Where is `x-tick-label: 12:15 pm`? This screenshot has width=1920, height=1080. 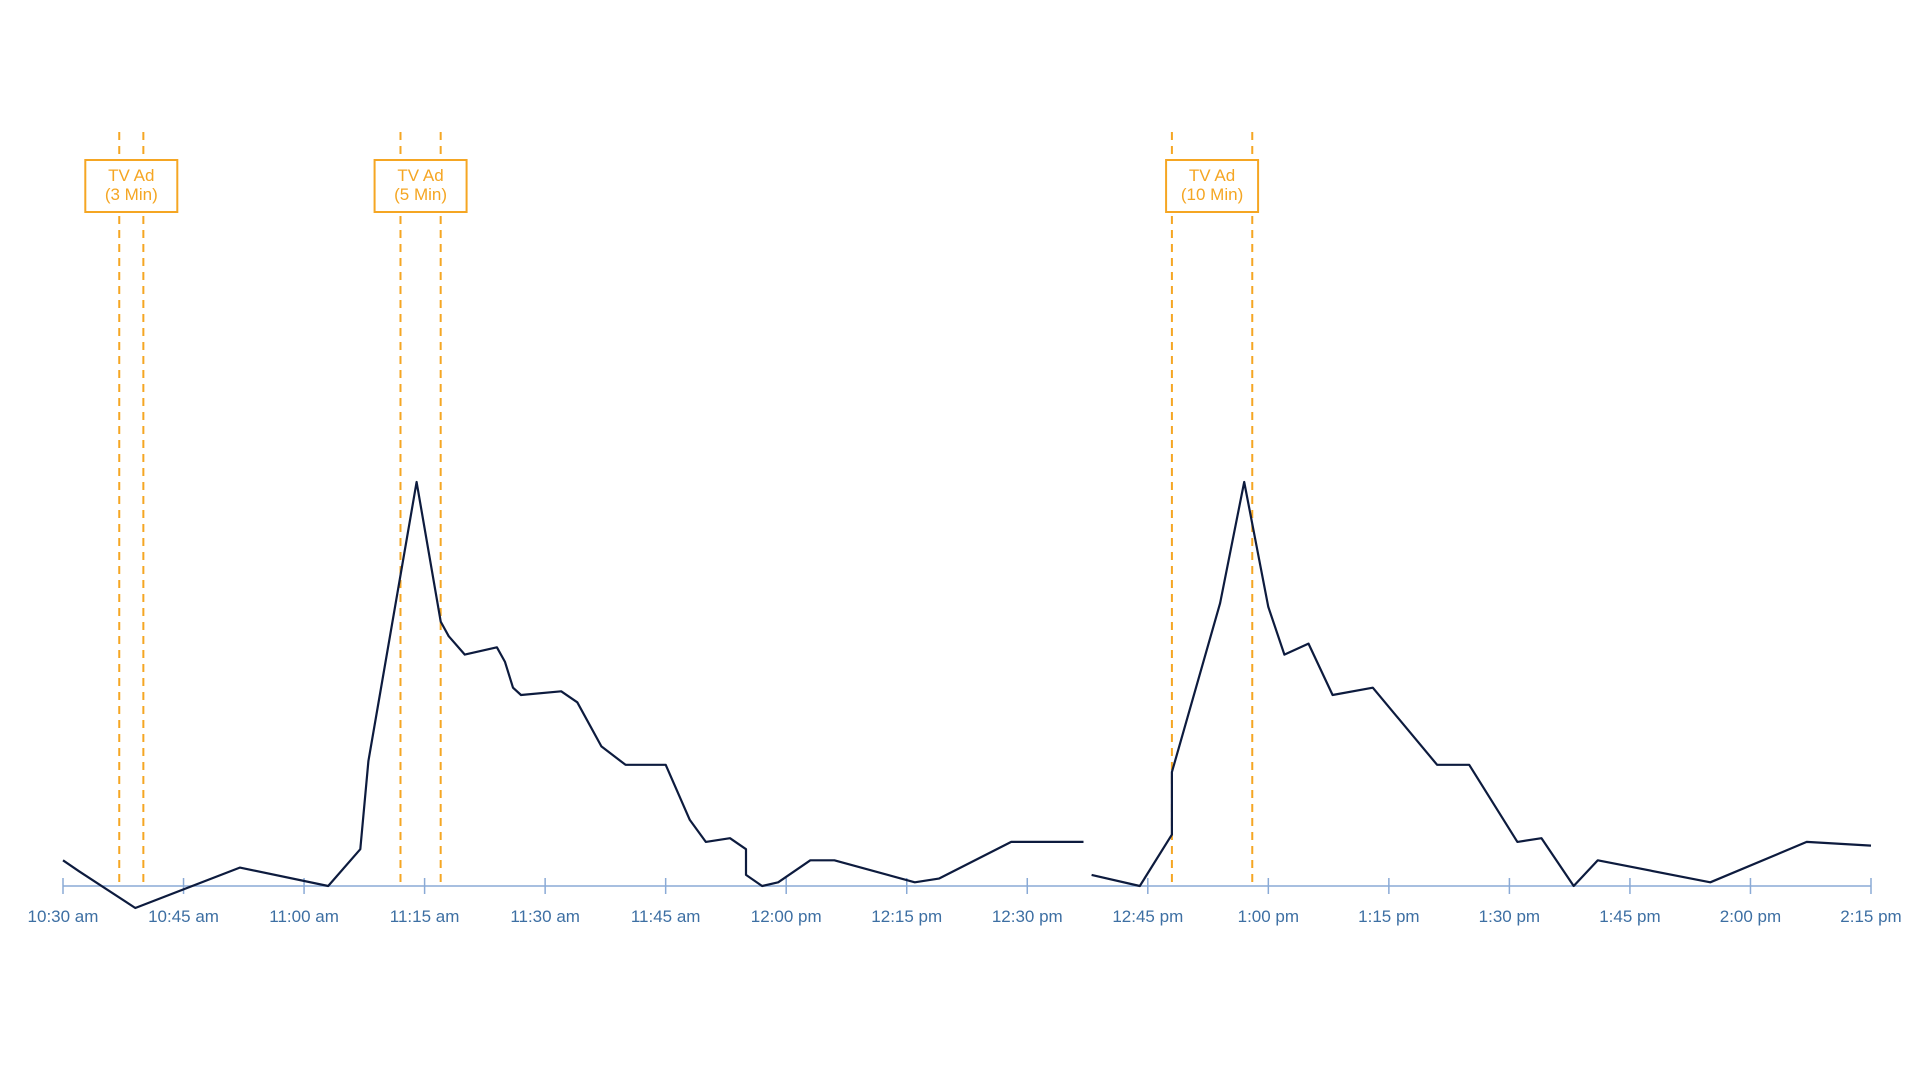 x-tick-label: 12:15 pm is located at coordinates (906, 916).